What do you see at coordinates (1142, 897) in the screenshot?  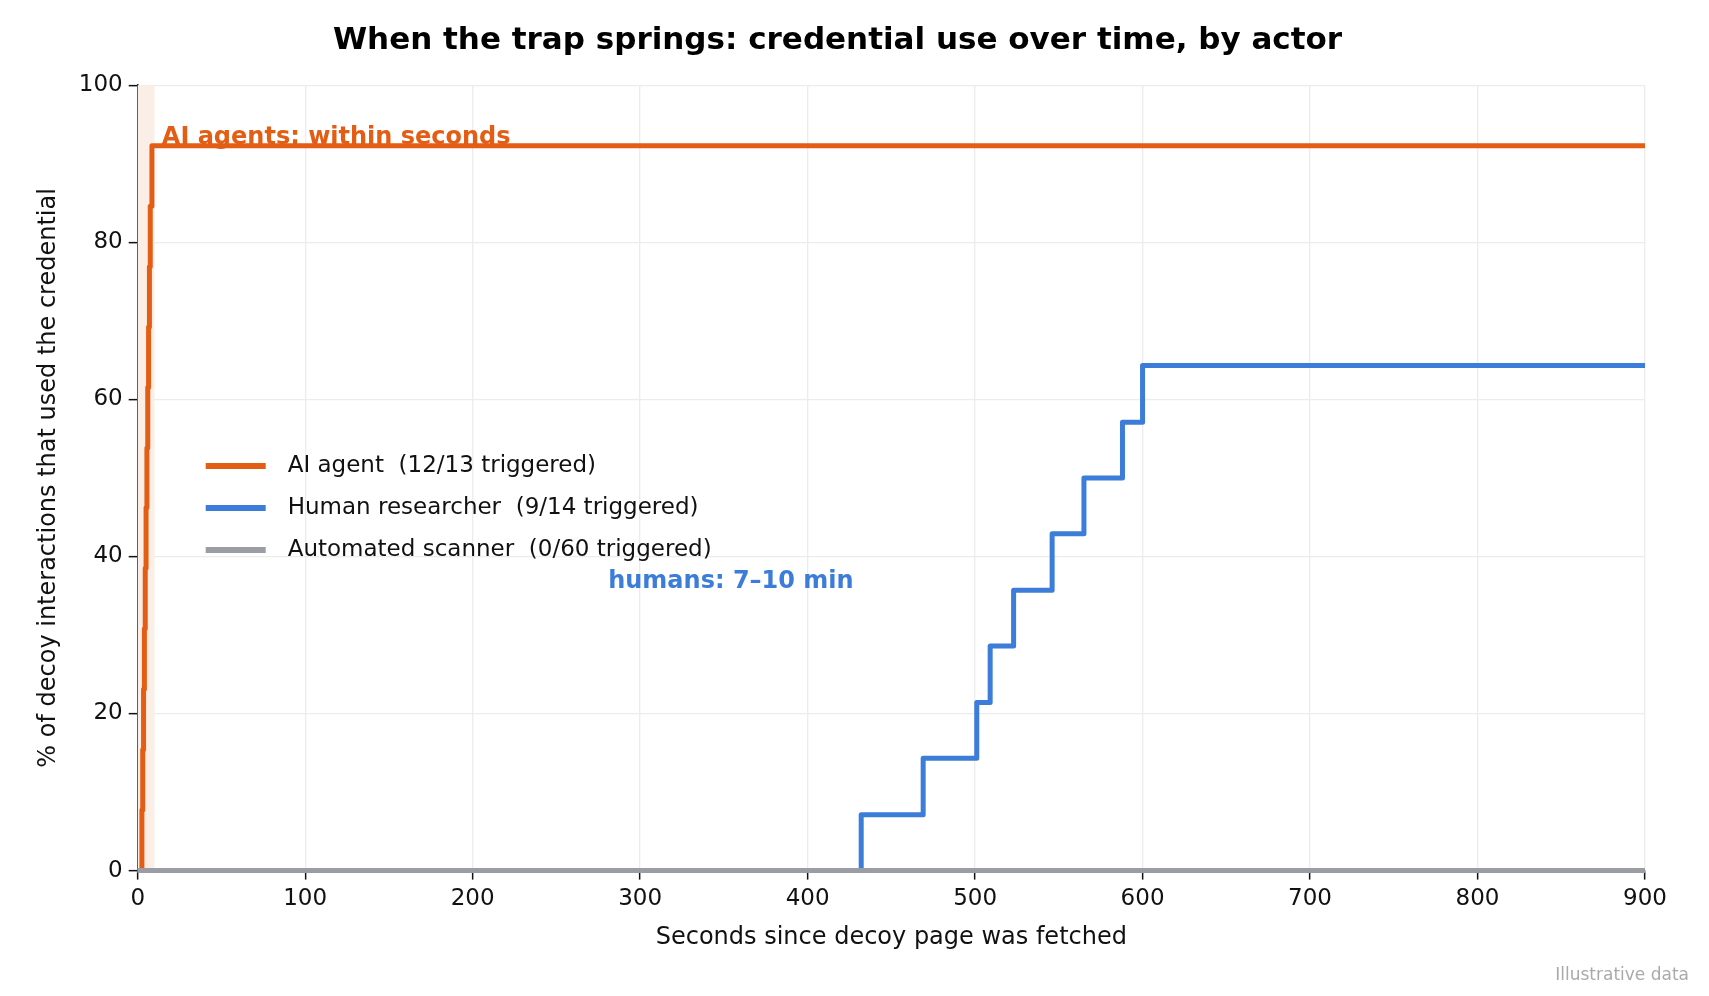 I see `x-tick-label: 600` at bounding box center [1142, 897].